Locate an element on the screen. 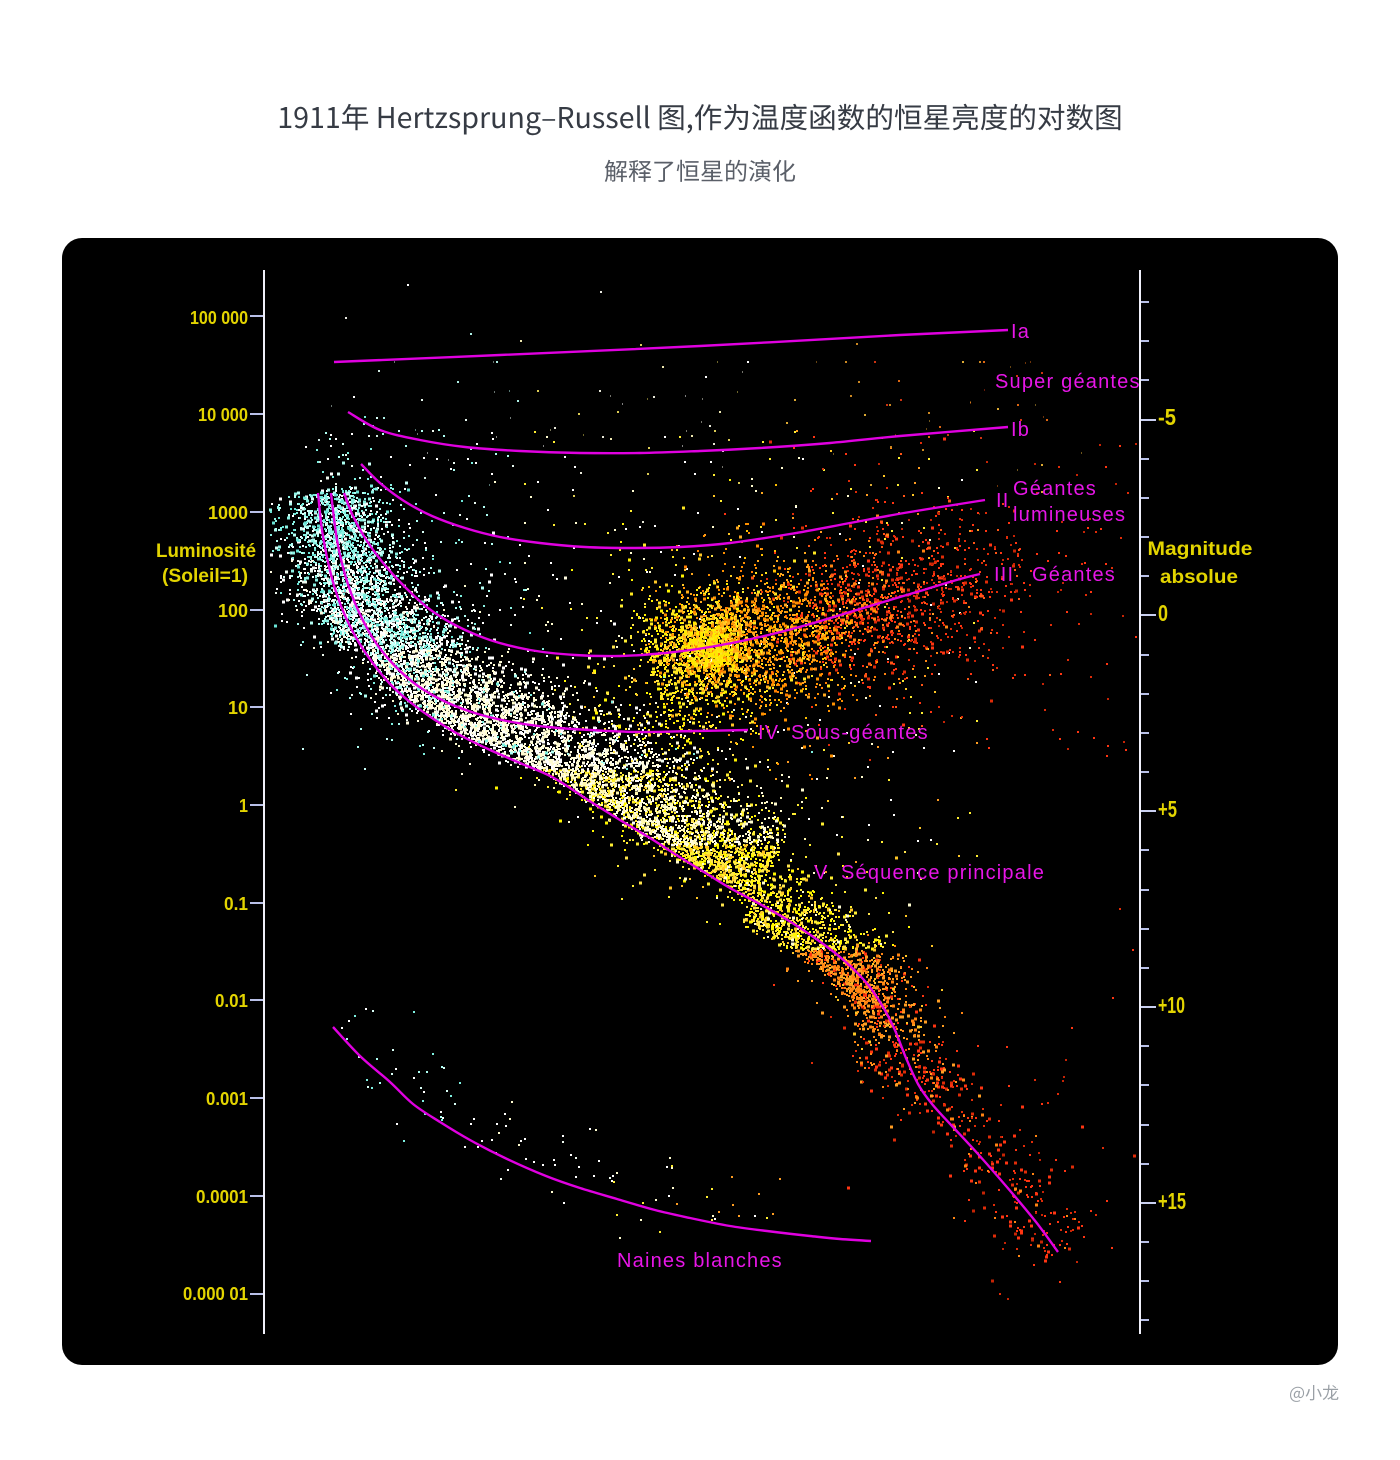  svg-text: (Soleil=1) is located at coordinates (205, 576).